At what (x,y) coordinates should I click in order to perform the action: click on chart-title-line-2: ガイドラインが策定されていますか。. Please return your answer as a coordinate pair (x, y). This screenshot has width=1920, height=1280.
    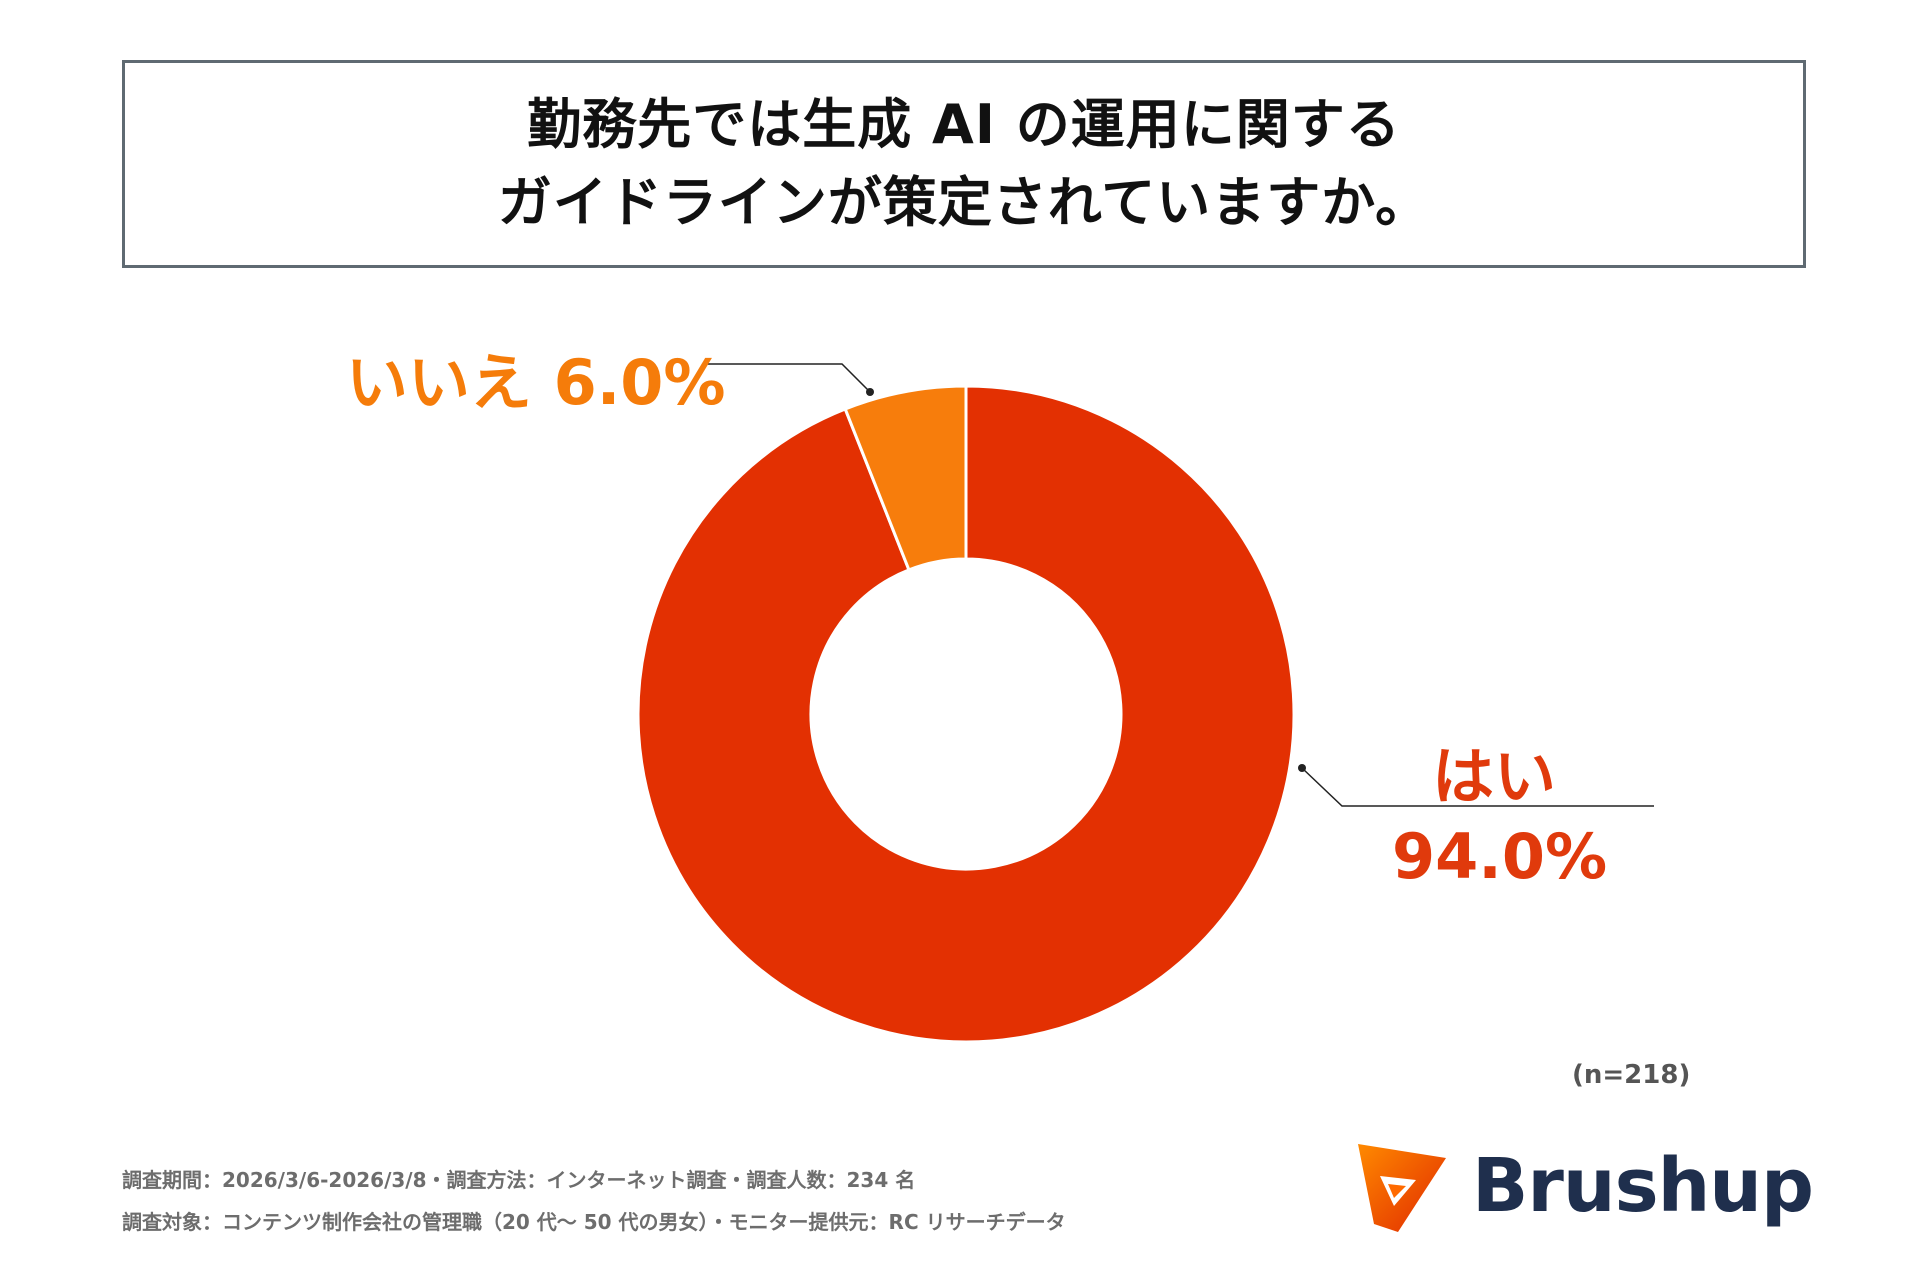
    Looking at the image, I should click on (964, 202).